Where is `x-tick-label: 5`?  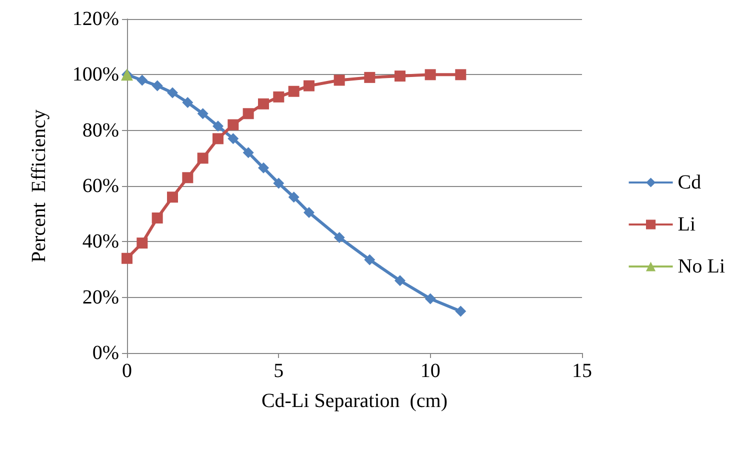 x-tick-label: 5 is located at coordinates (279, 371).